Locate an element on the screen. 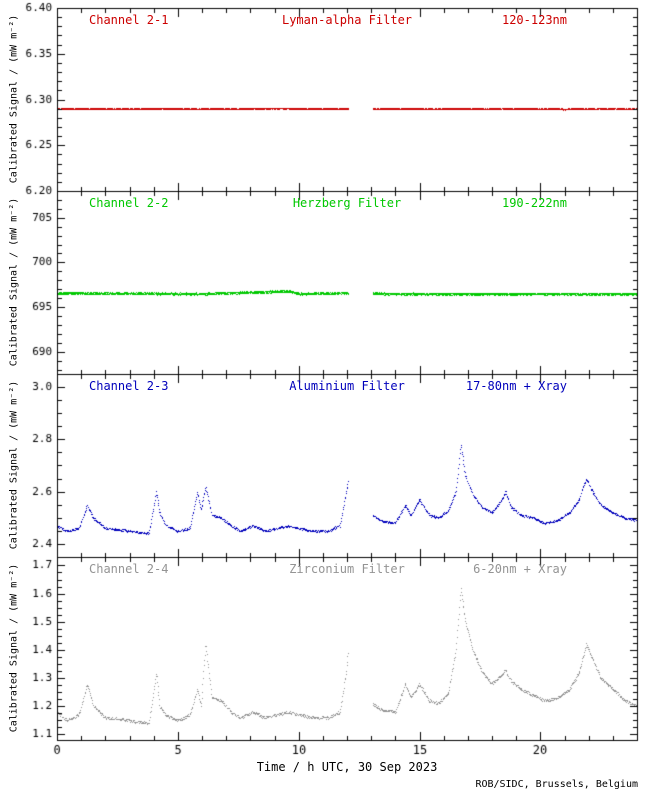 The height and width of the screenshot is (800, 650). panel-3-y-axis-label: Calibrated Signal / (mW m⁻²) is located at coordinates (14, 465).